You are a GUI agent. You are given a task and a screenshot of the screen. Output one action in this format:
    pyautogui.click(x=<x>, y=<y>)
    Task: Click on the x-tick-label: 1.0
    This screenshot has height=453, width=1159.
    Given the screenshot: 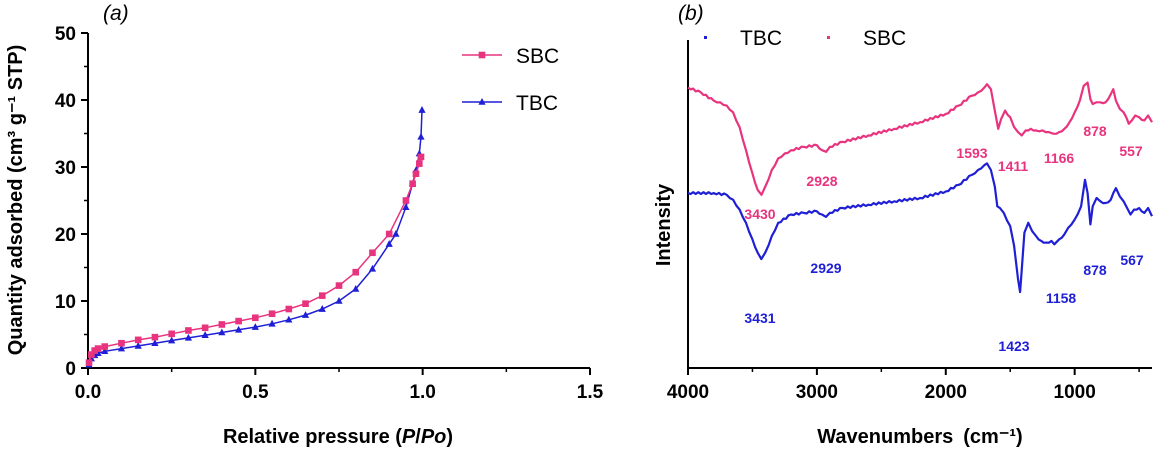 What is the action you would take?
    pyautogui.click(x=422, y=392)
    